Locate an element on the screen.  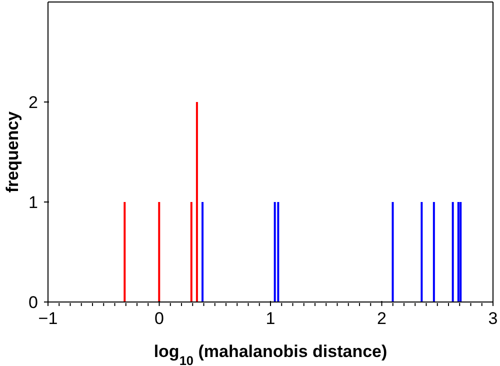
x-tick-label: −1 is located at coordinates (48, 318).